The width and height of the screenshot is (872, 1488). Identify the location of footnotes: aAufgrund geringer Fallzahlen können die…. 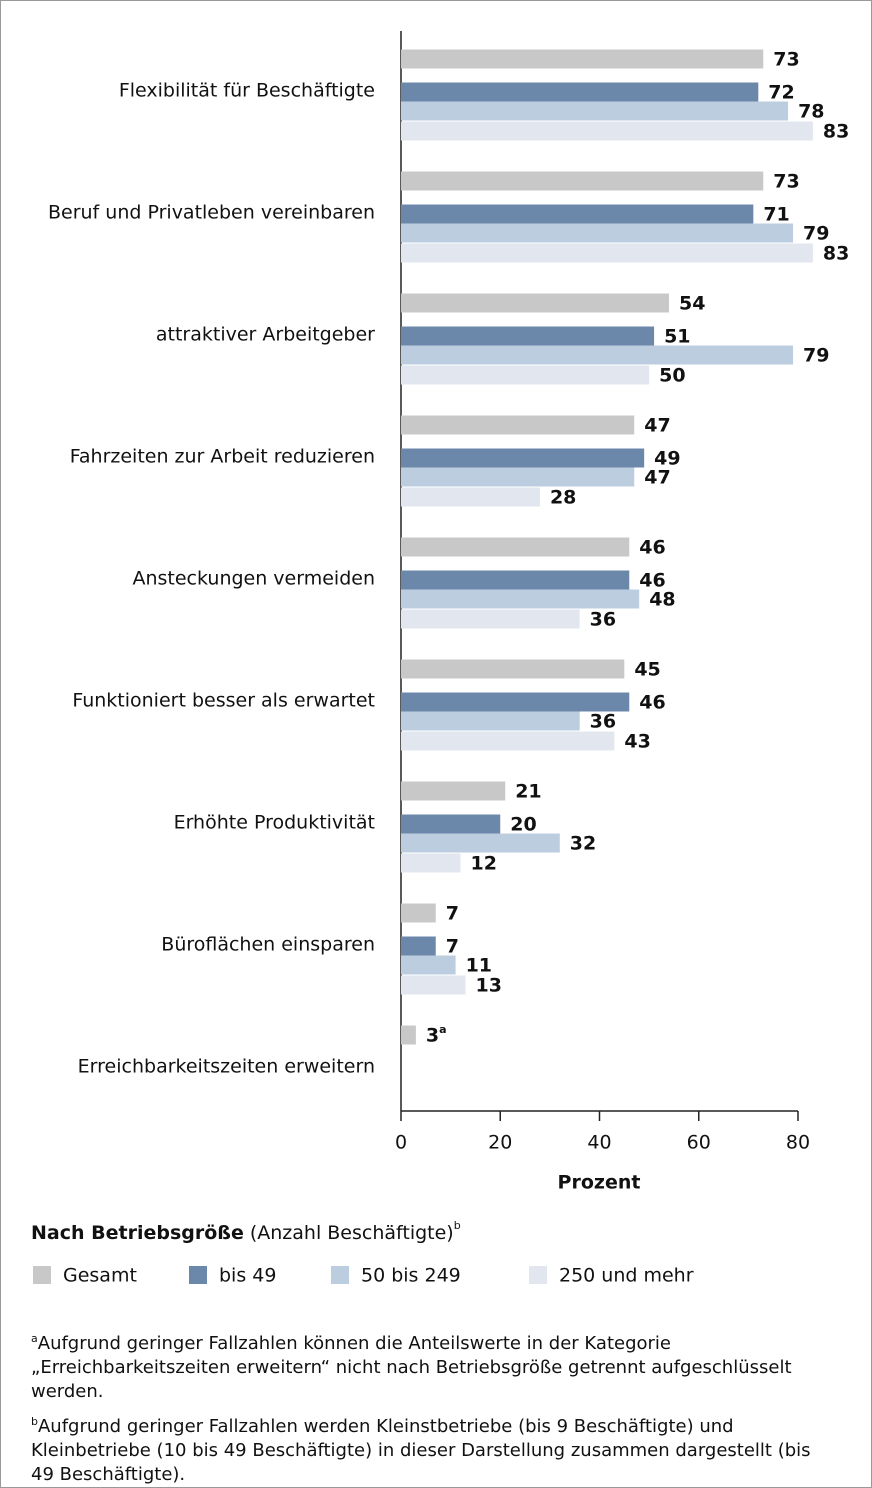
(431, 1407).